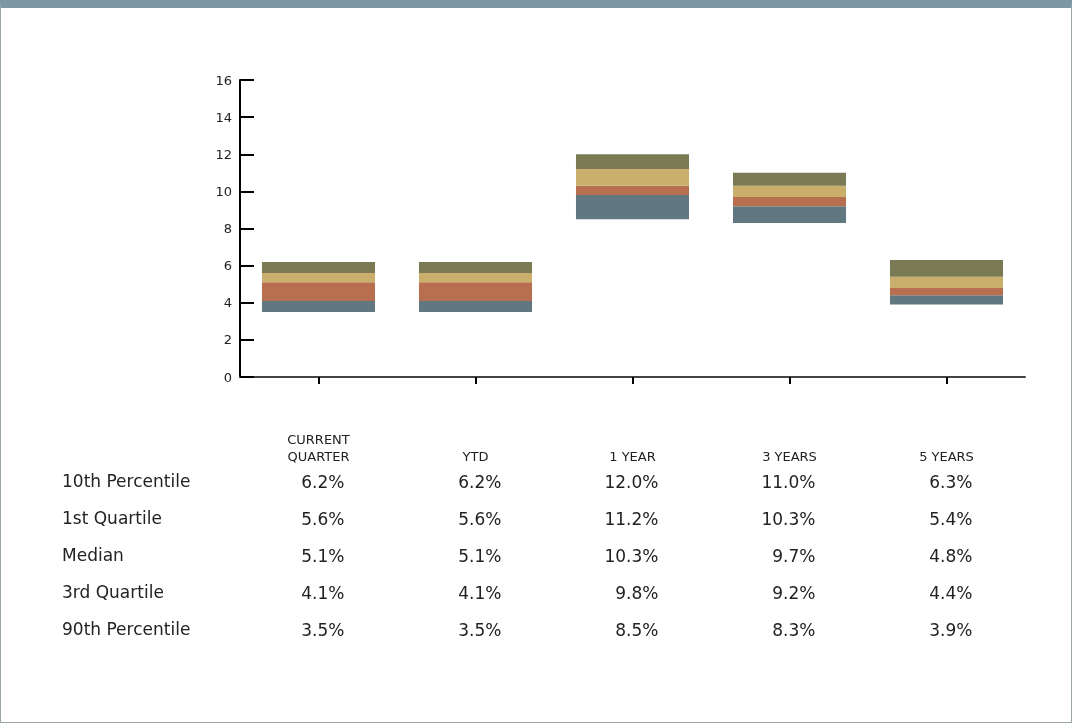  Describe the element at coordinates (223, 154) in the screenshot. I see `y-tick-label: 12` at that location.